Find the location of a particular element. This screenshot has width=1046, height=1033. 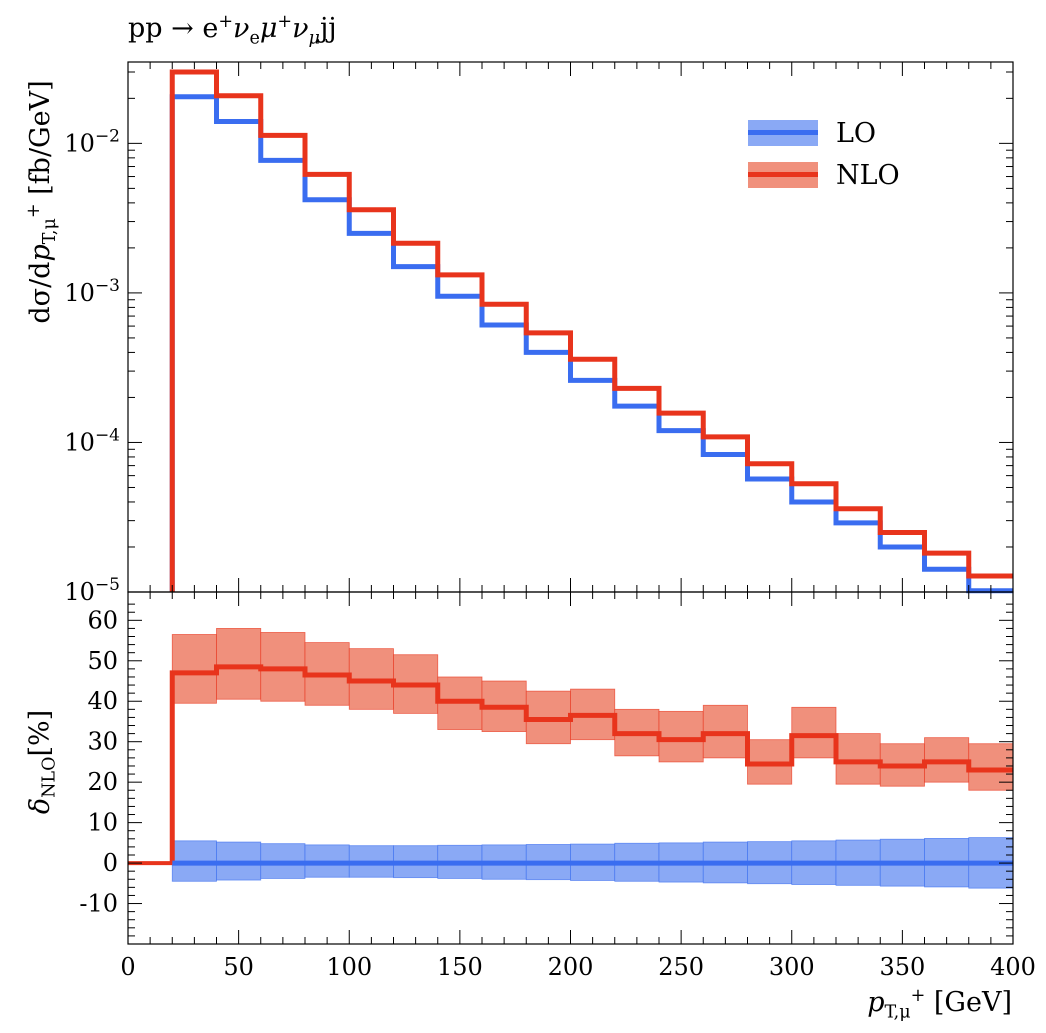

legend-label-nlo: NLO is located at coordinates (868, 175).